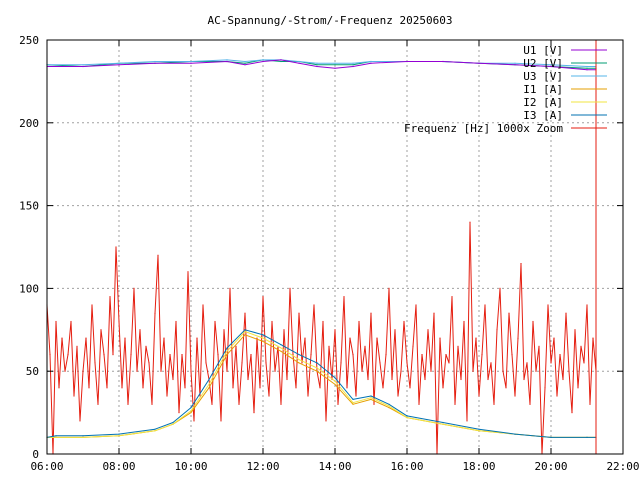  Describe the element at coordinates (46, 466) in the screenshot. I see `x-tick-label: 06:00` at that location.